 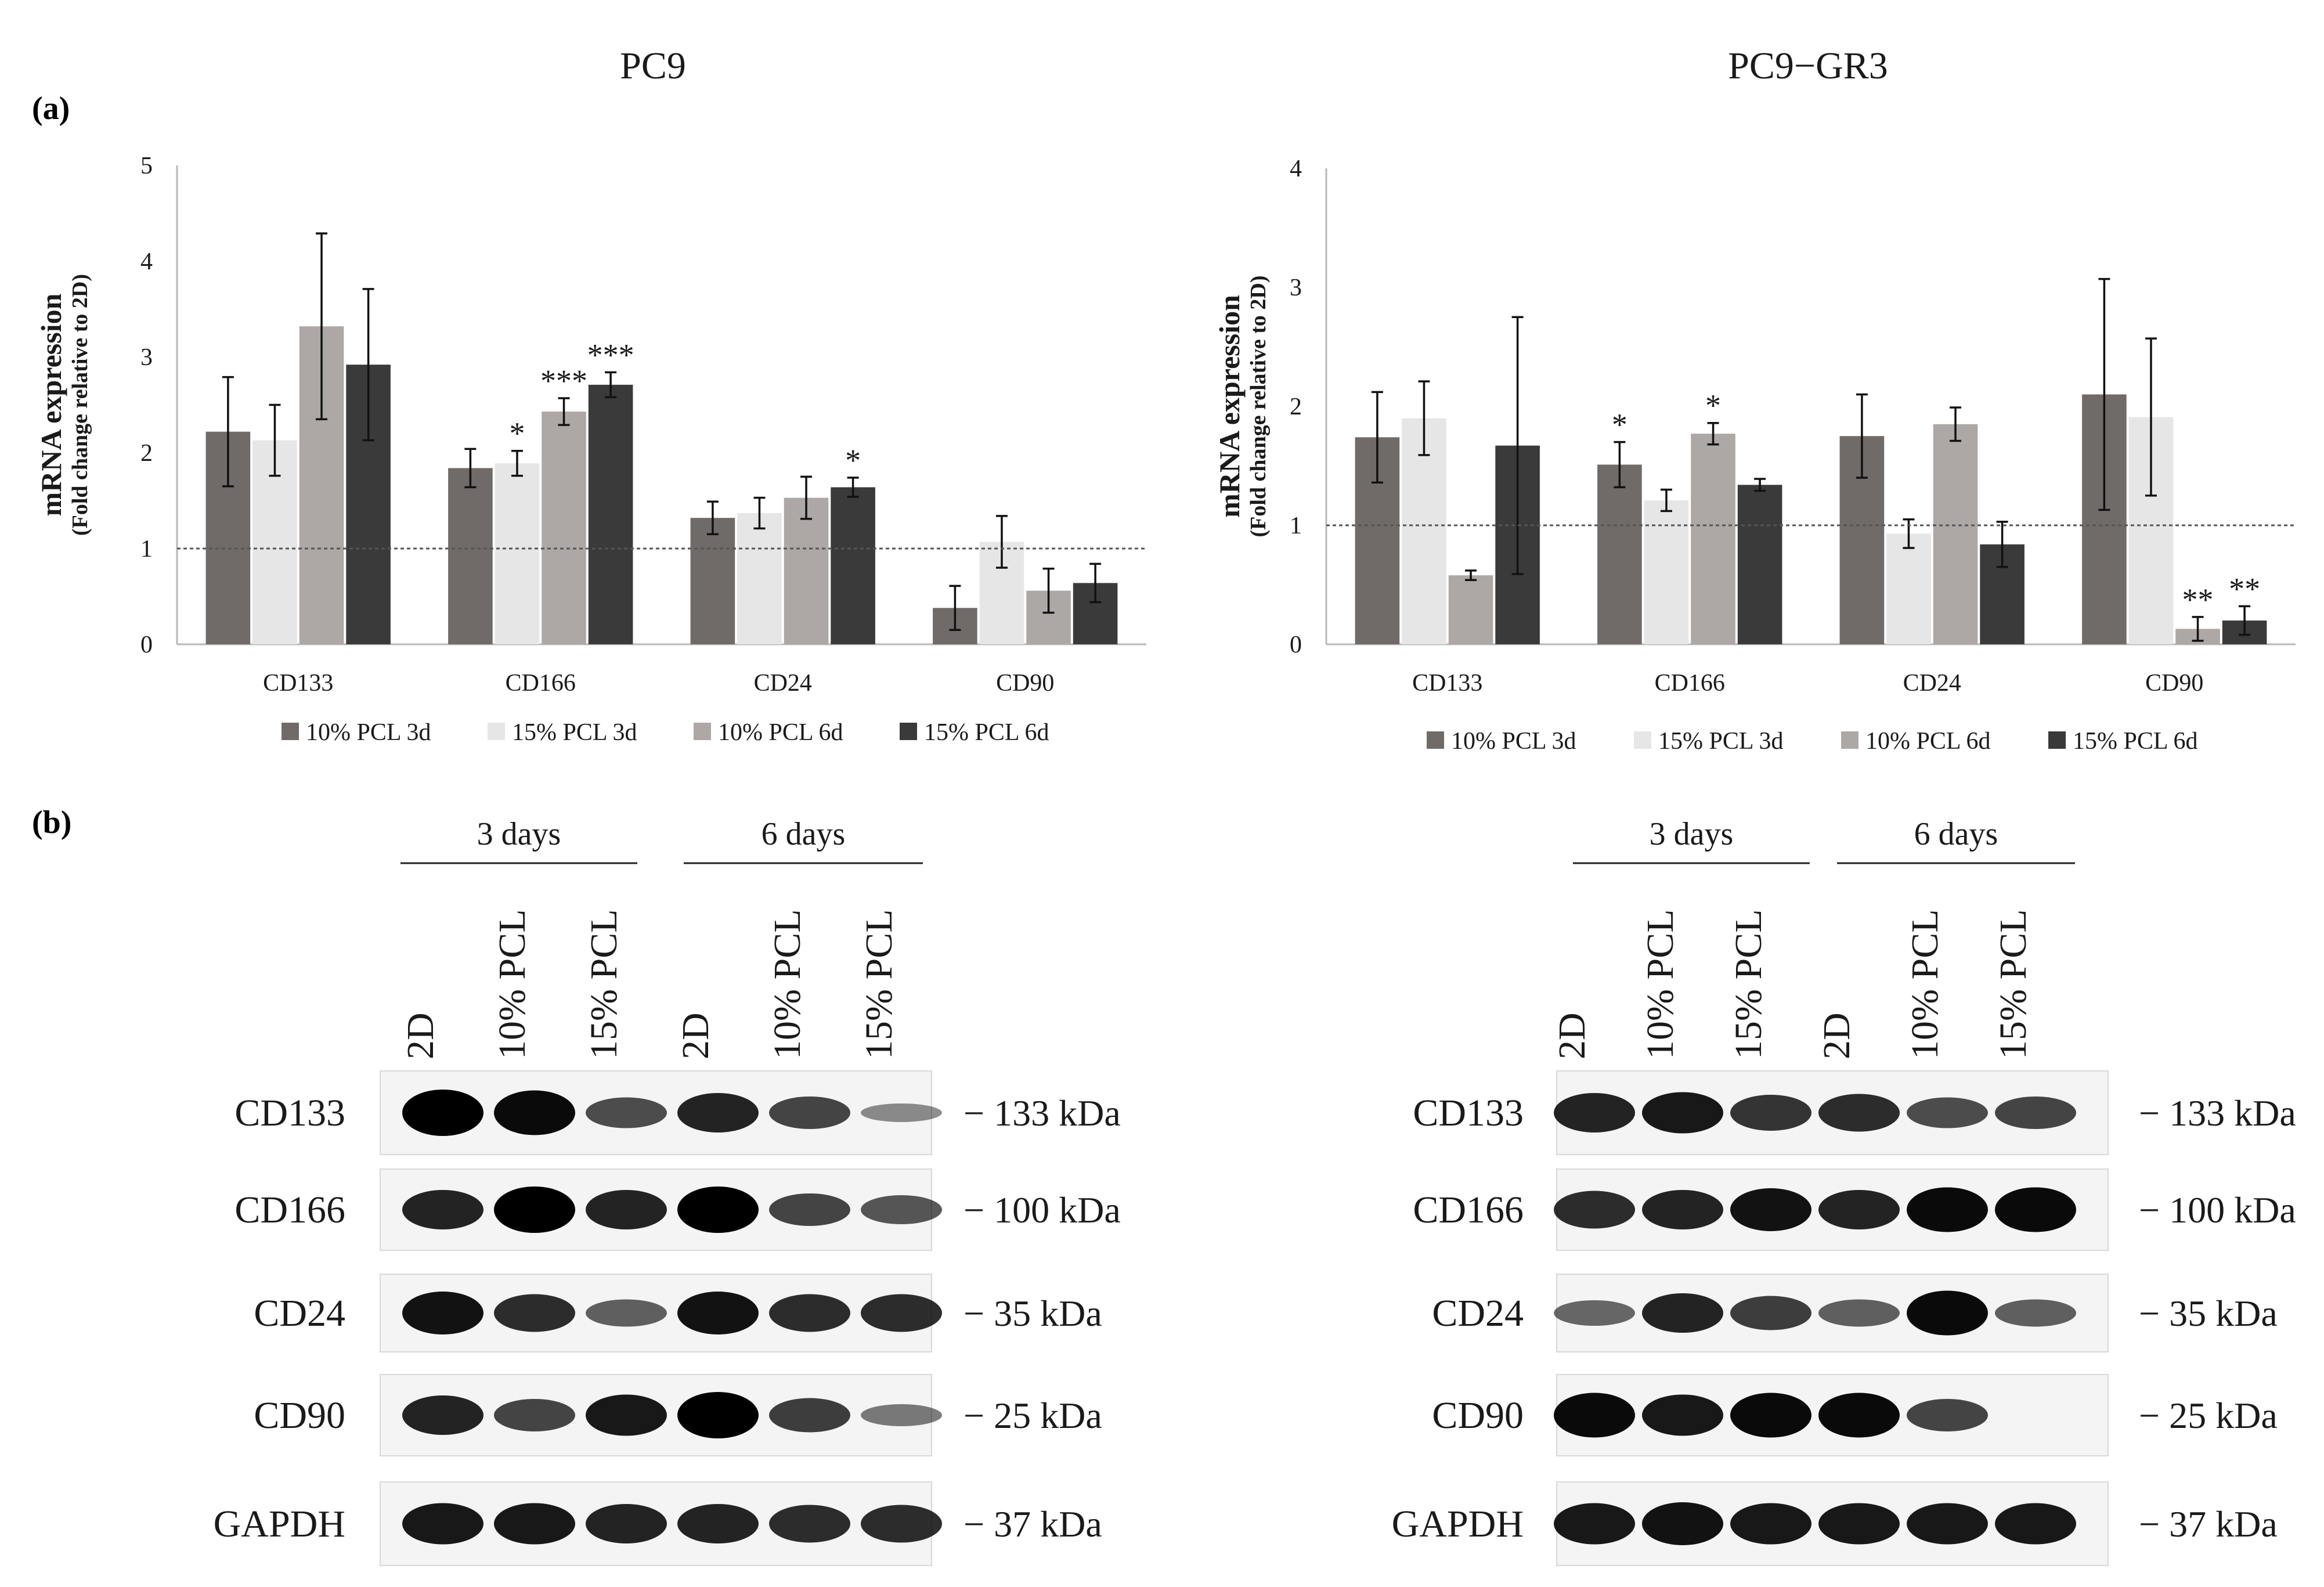 I want to click on error-bar-cd90-15-pcl-3d, so click(x=1002, y=542).